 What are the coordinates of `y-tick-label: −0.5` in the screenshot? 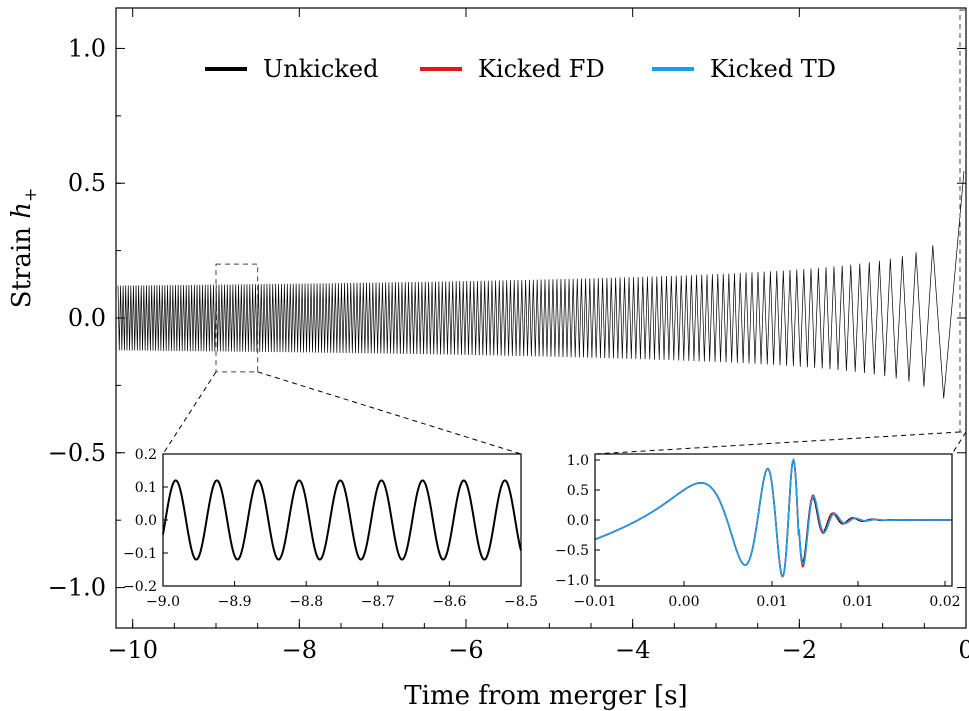 It's located at (77, 453).